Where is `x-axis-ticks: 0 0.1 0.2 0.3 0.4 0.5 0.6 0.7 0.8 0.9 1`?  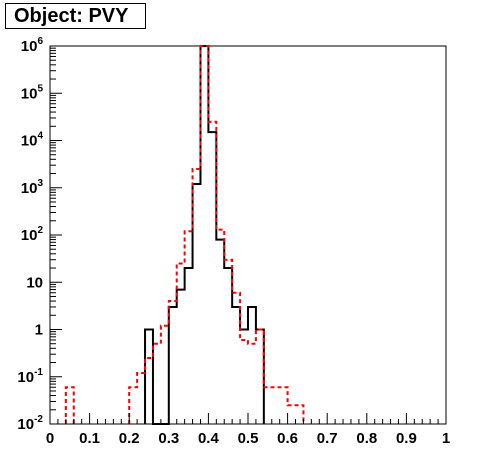 x-axis-ticks: 0 0.1 0.2 0.3 0.4 0.5 0.6 0.7 0.8 0.9 1 is located at coordinates (248, 430).